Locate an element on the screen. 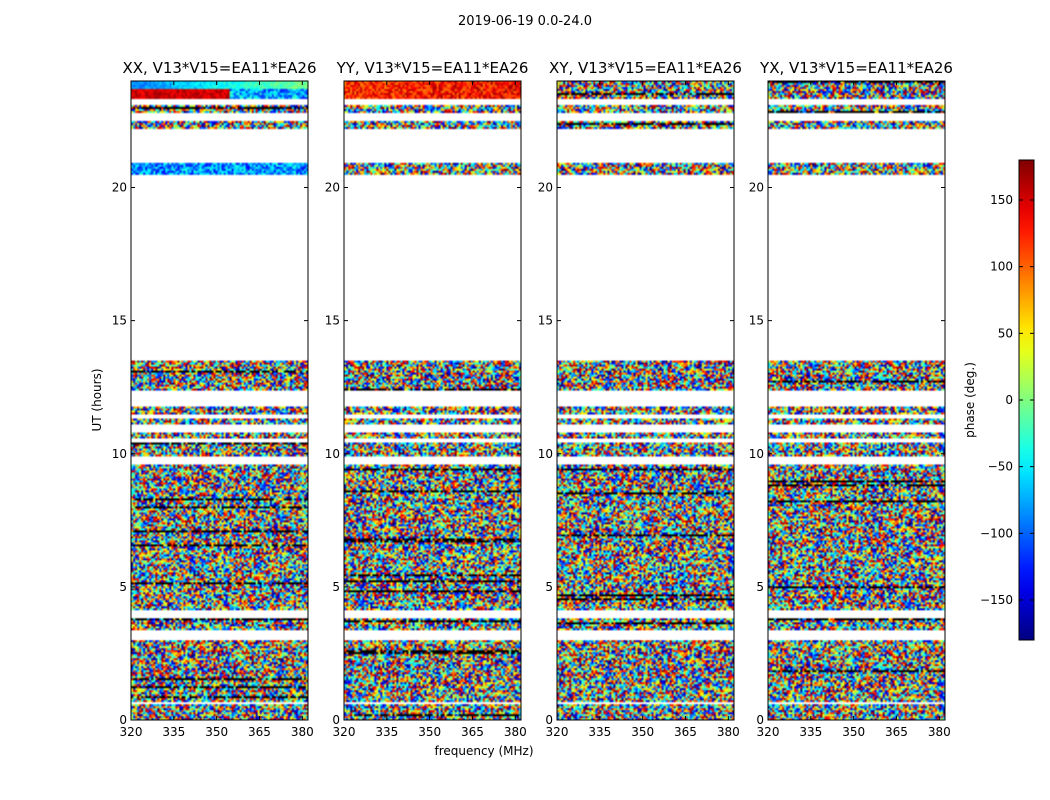 This screenshot has width=1050, height=800. figure-suptitle: 2019-06-19 0.0-24.0 is located at coordinates (525, 21).